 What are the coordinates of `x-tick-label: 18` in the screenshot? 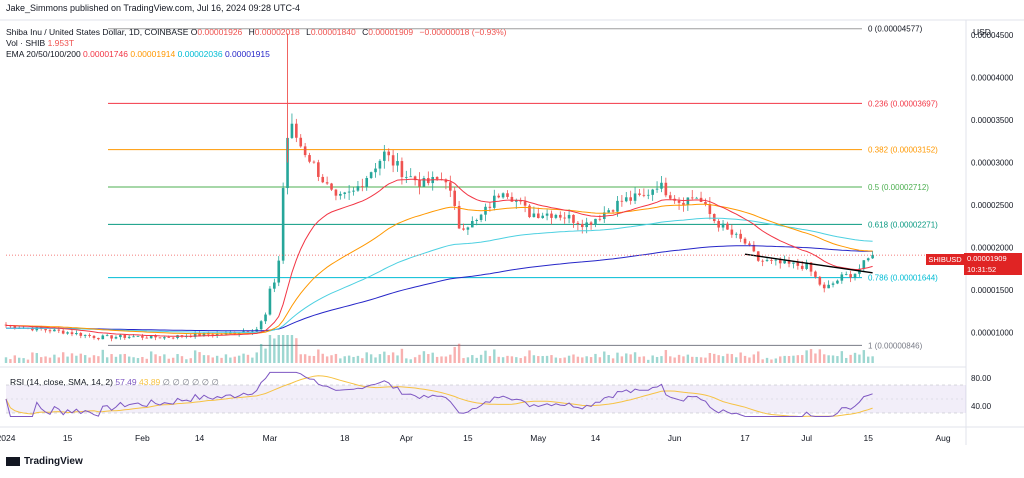 It's located at (345, 438).